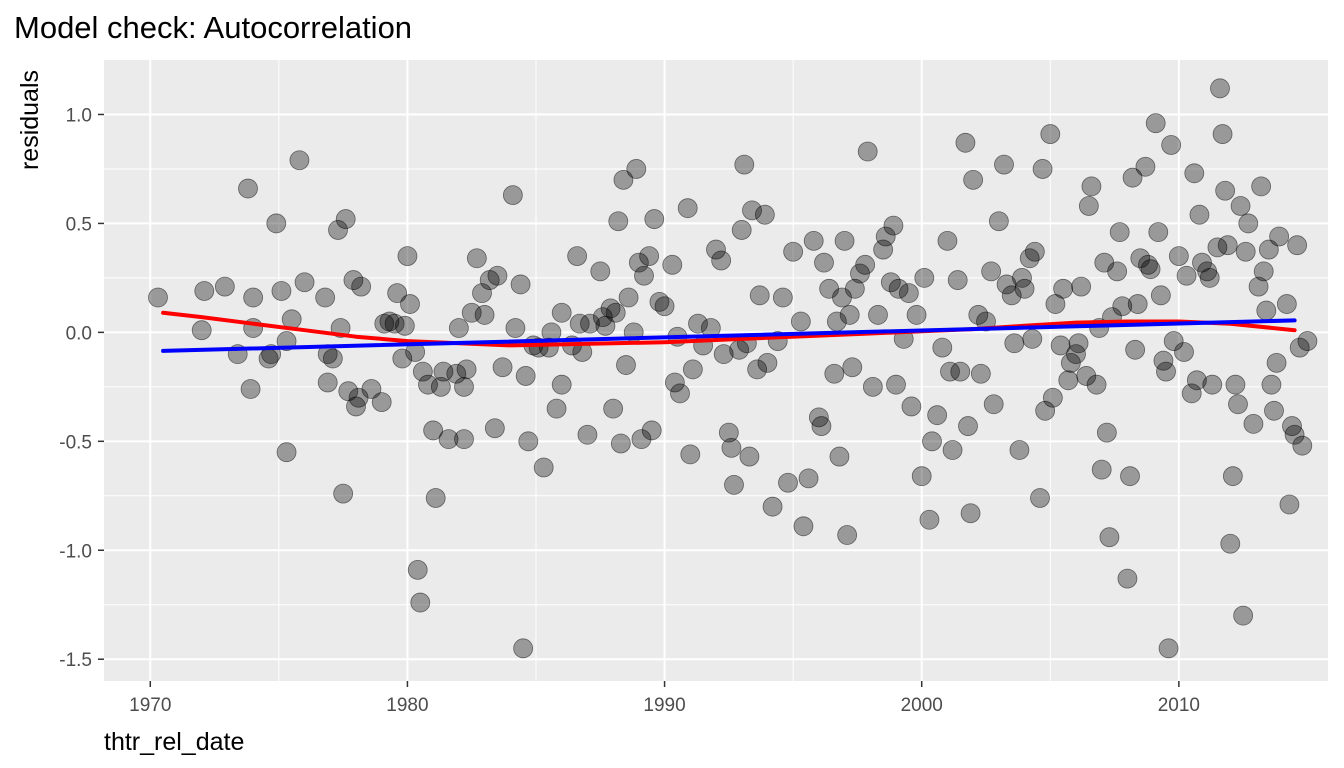 The image size is (1344, 768). What do you see at coordinates (174, 742) in the screenshot?
I see `x-axis-title: thtr_rel_date` at bounding box center [174, 742].